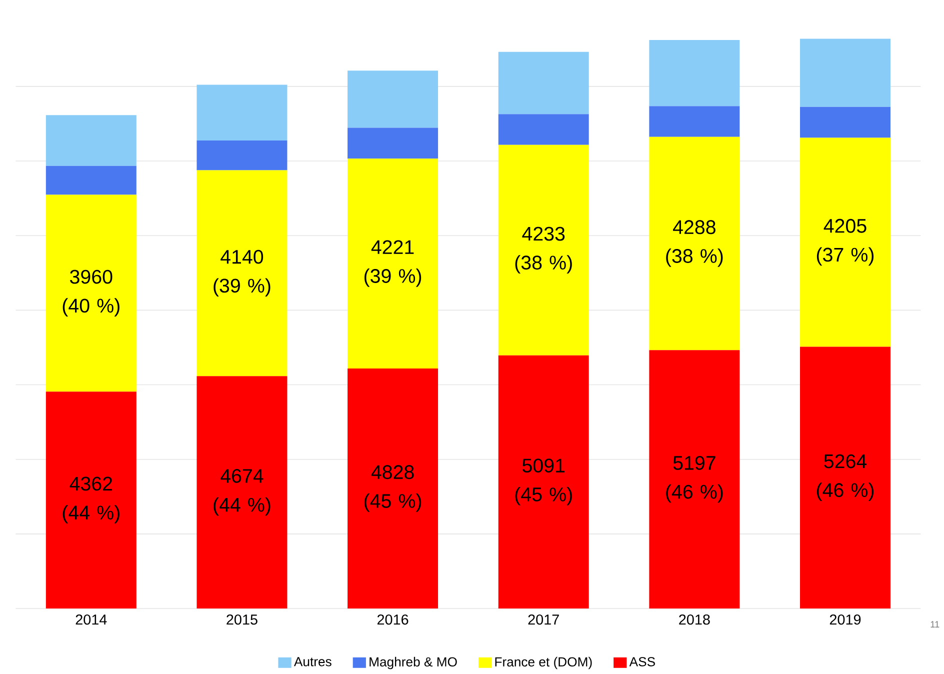  I want to click on data-label: 4828 (45 %), so click(393, 488).